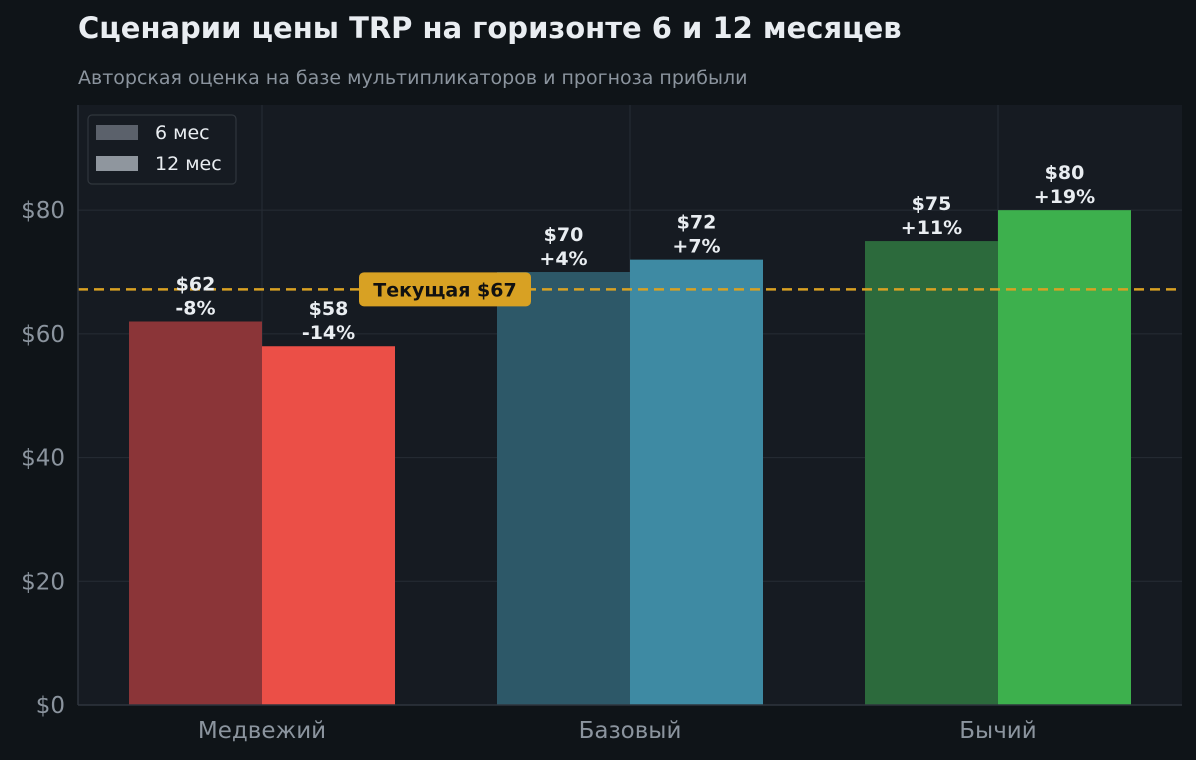 The image size is (1196, 760). I want to click on reference-label-box, so click(445, 289).